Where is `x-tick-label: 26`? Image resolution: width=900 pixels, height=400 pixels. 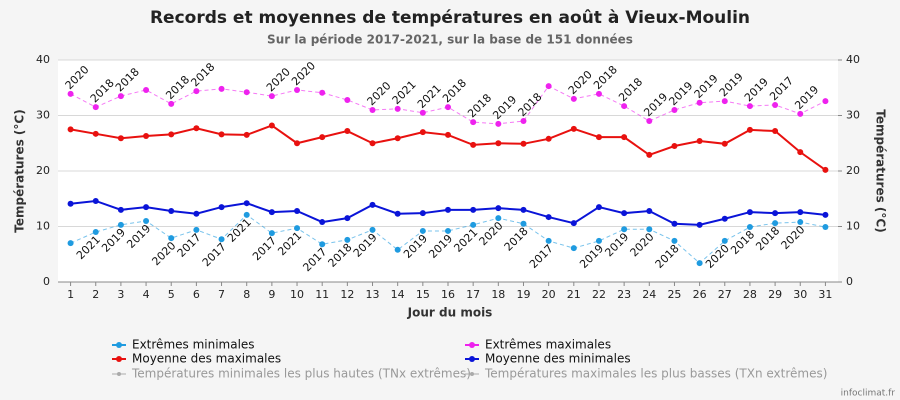 x-tick-label: 26 is located at coordinates (700, 294).